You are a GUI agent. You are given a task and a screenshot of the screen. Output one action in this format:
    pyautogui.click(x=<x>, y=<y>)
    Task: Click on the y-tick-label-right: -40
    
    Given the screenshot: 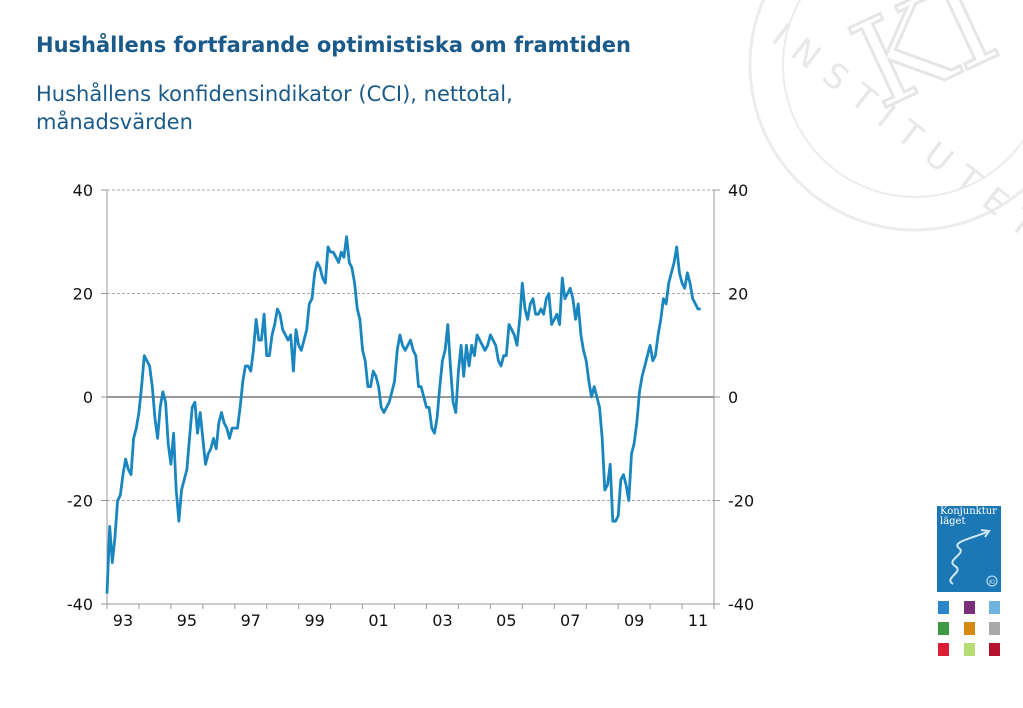 What is the action you would take?
    pyautogui.click(x=741, y=604)
    